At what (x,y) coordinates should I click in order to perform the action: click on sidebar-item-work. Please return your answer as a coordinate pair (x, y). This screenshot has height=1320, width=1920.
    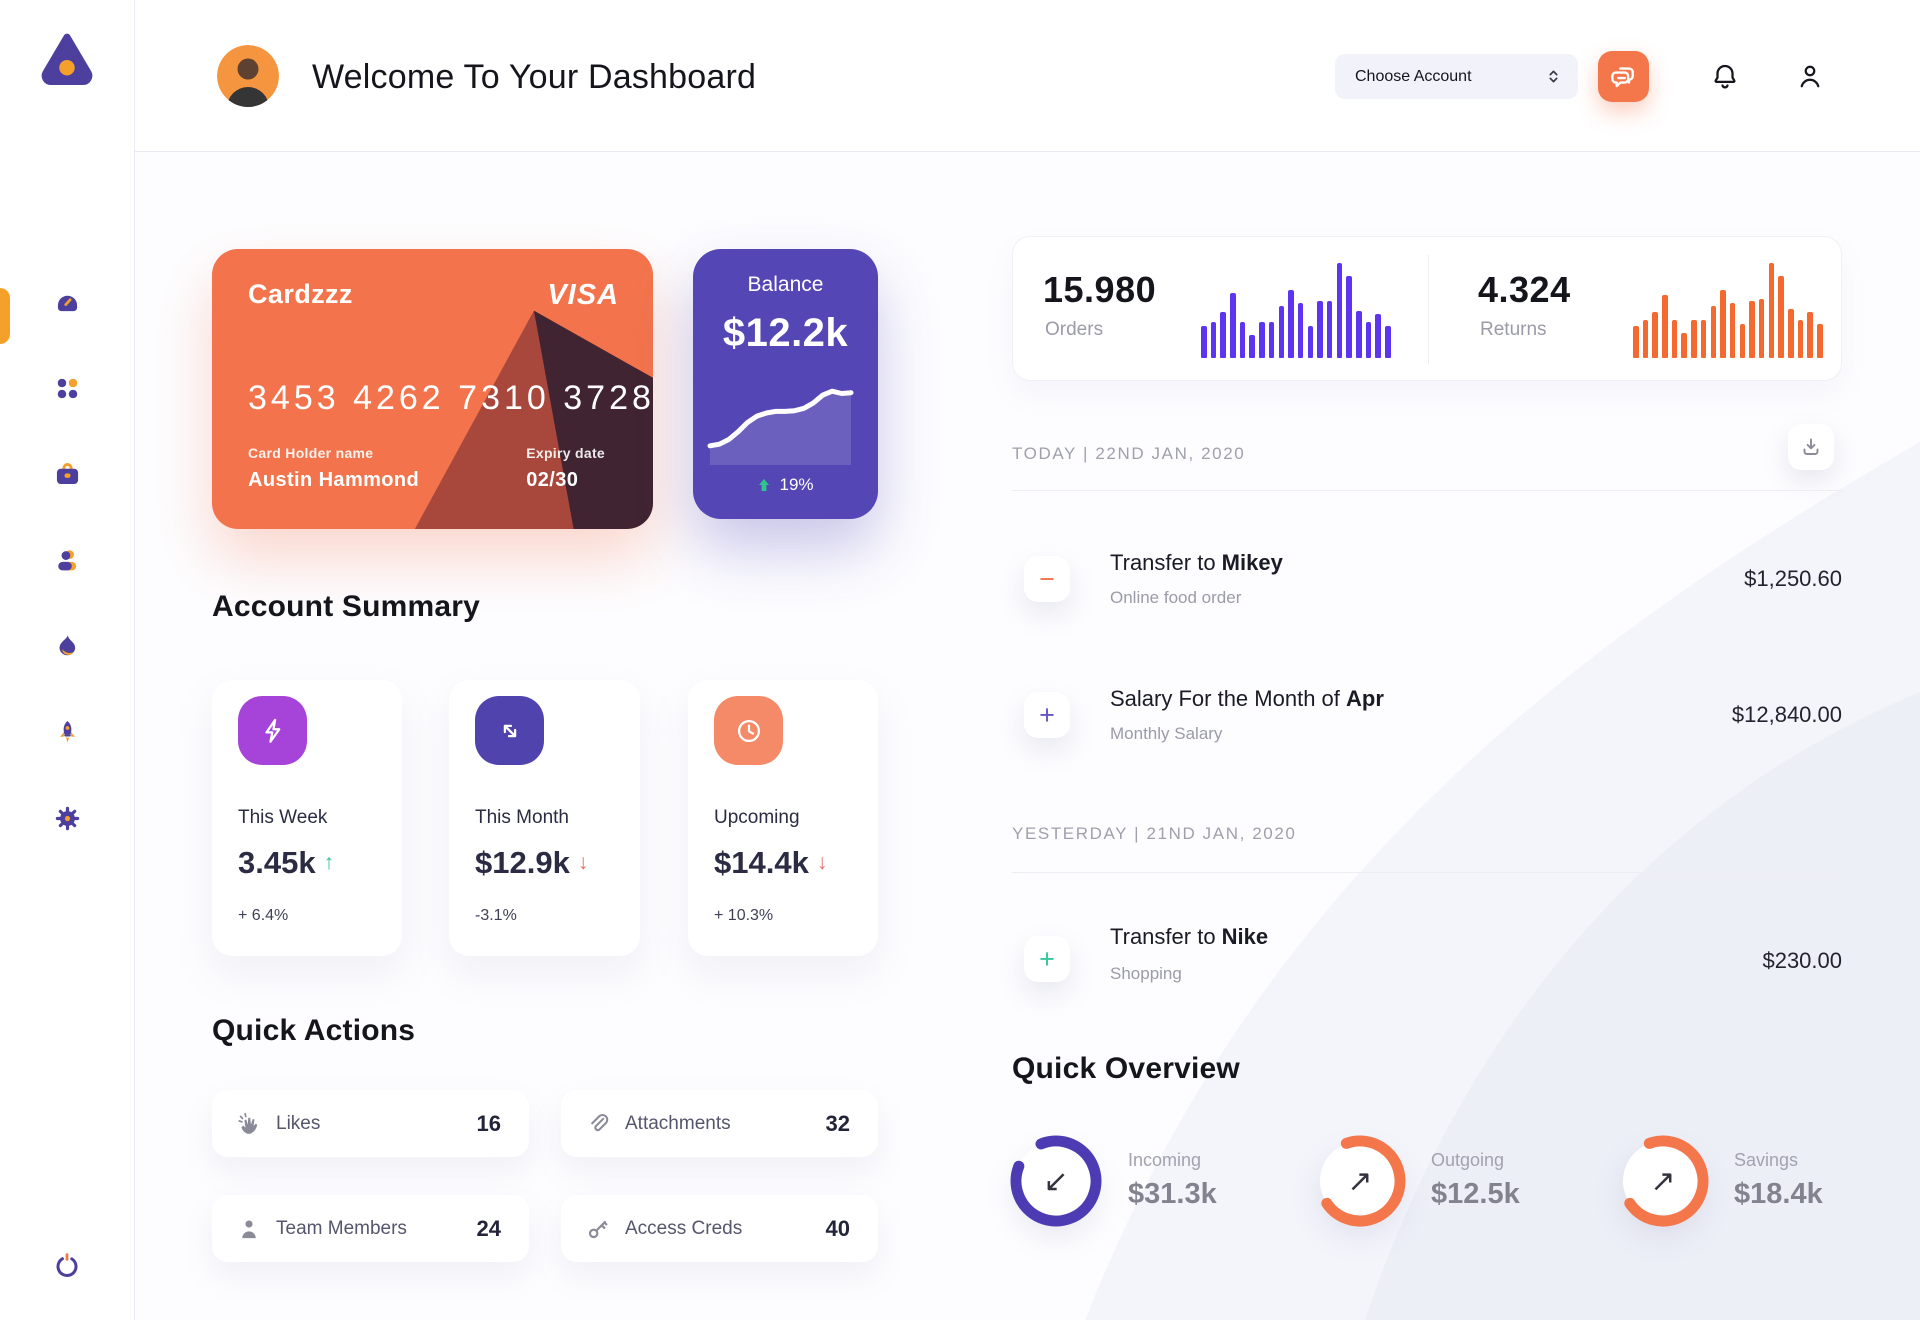
    Looking at the image, I should click on (67, 474).